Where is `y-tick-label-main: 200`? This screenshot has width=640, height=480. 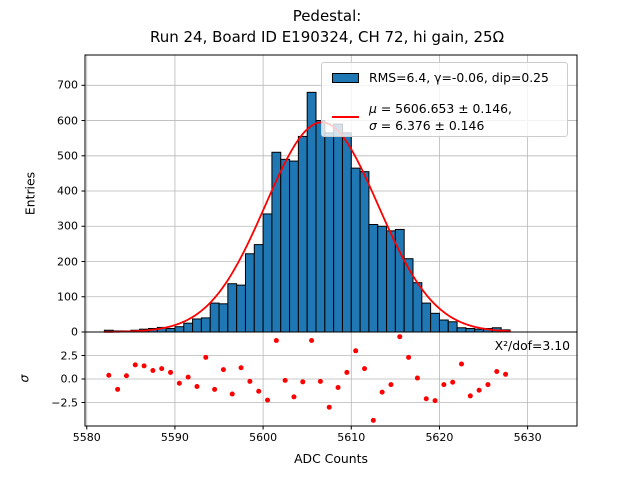 y-tick-label-main: 200 is located at coordinates (67, 262).